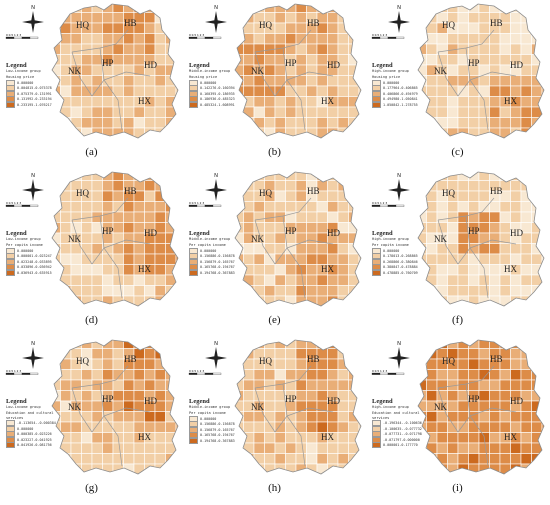 The image size is (550, 505). Describe the element at coordinates (207, 413) in the screenshot. I see `legend-variable: Per capita income` at that location.